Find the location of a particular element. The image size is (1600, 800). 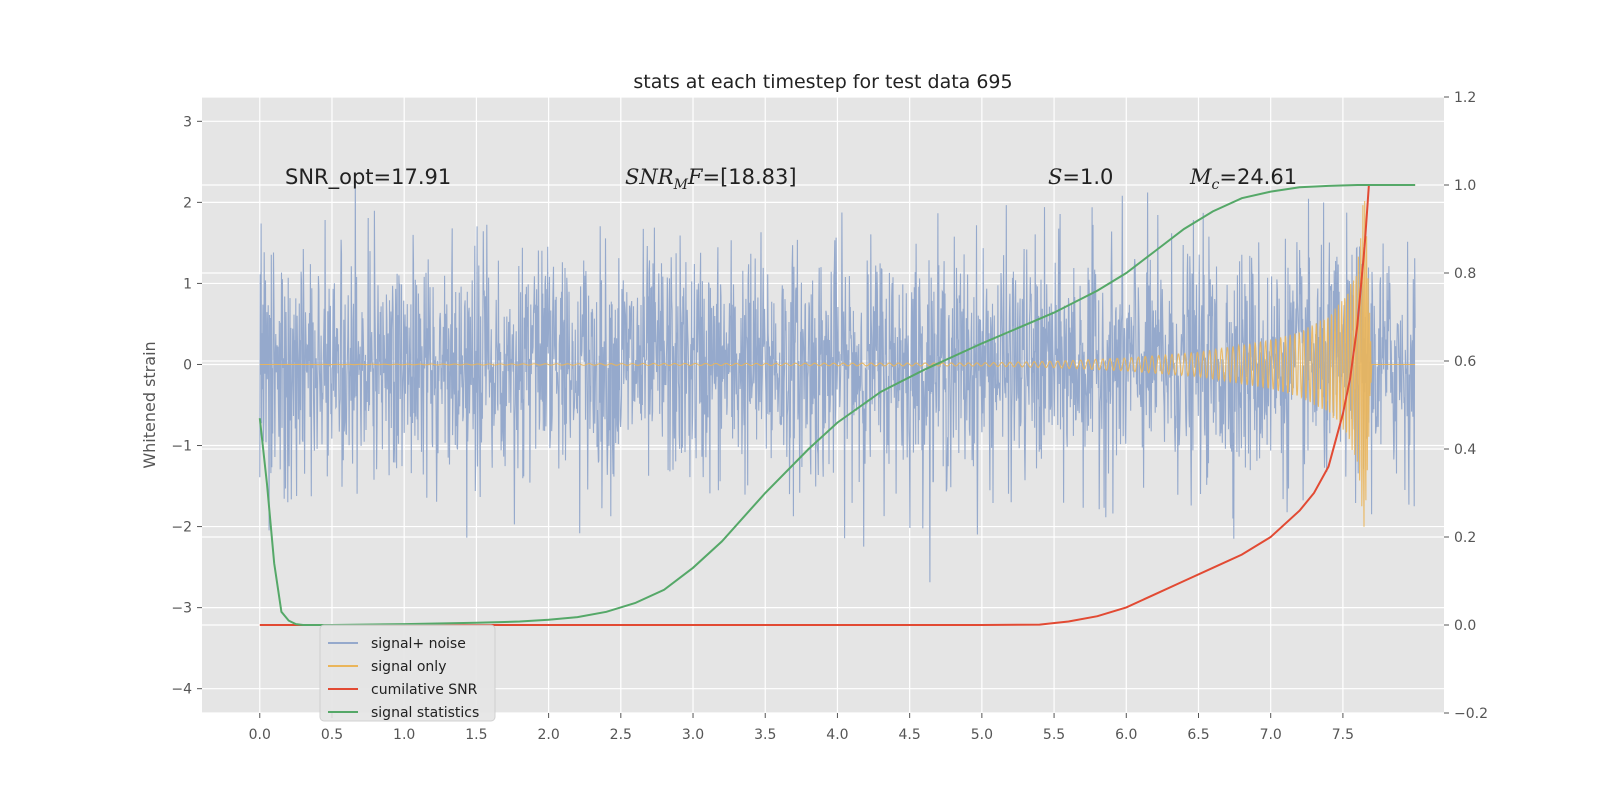

y2-tick-label: 0.6 is located at coordinates (1465, 362).